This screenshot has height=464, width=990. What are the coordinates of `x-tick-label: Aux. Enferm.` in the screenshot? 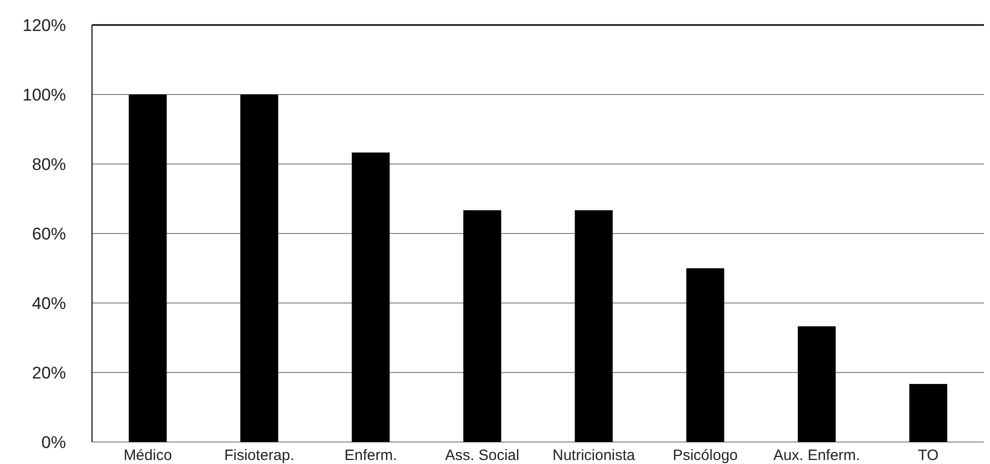 It's located at (816, 455).